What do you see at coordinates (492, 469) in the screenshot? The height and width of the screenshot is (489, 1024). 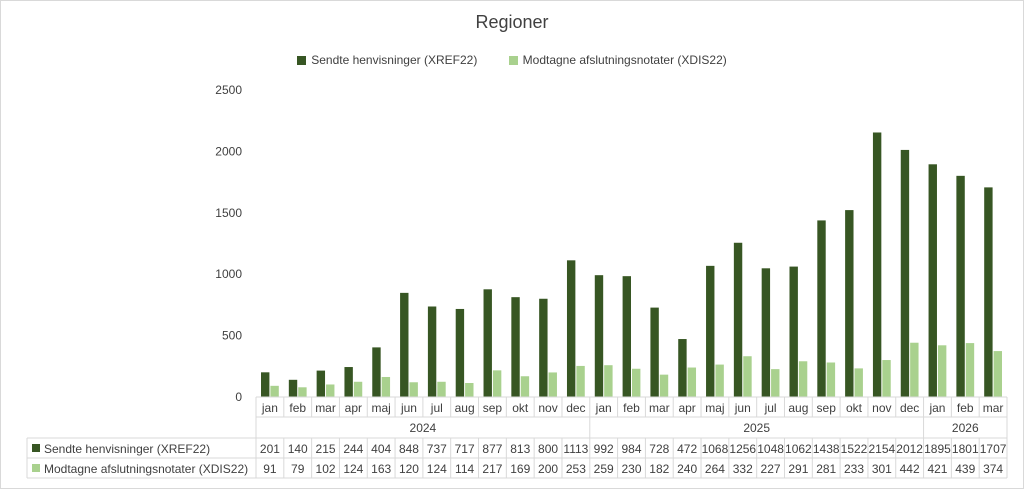 I see `table-value: 217` at bounding box center [492, 469].